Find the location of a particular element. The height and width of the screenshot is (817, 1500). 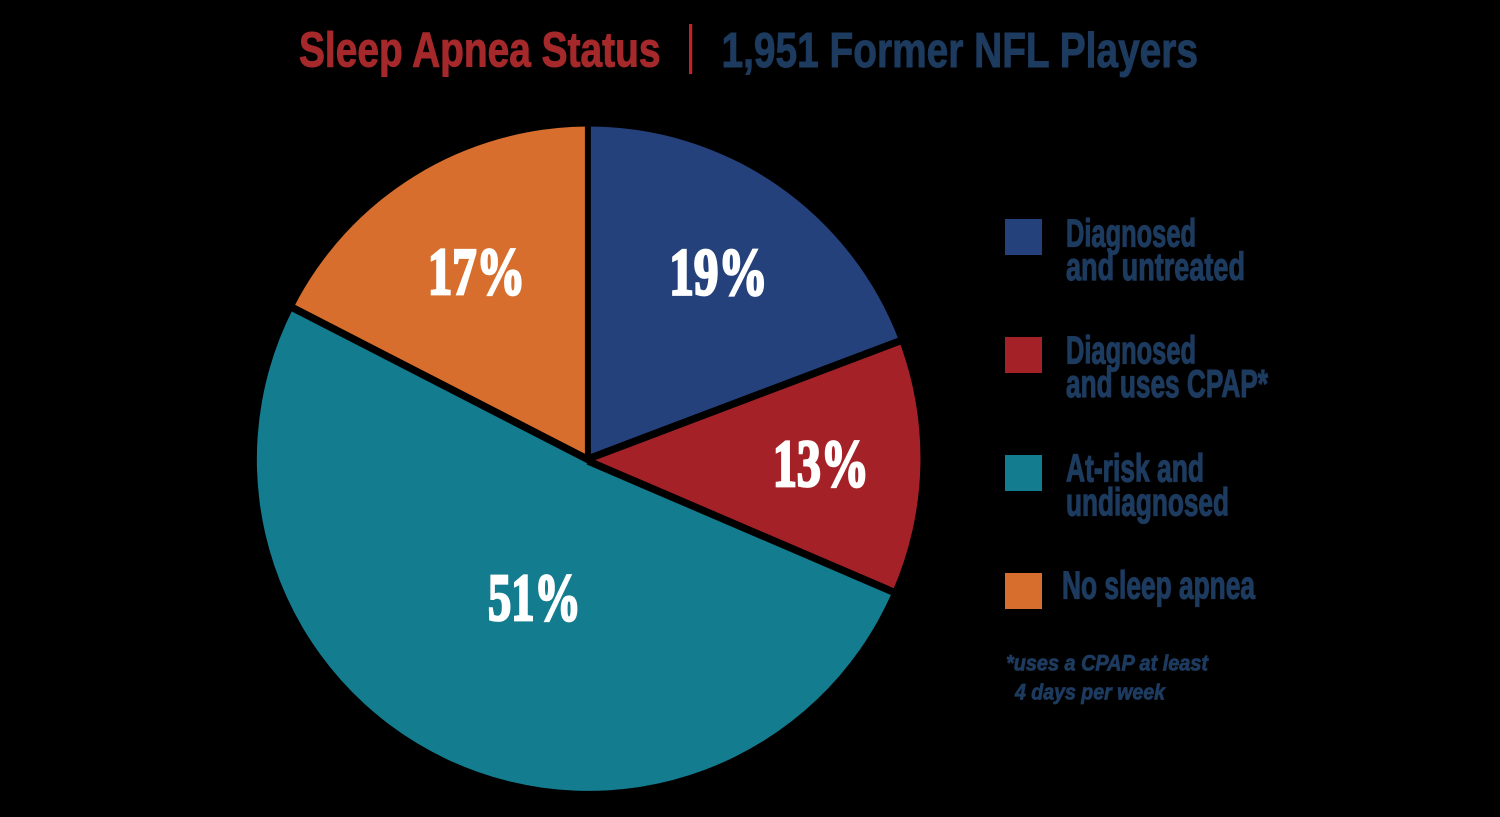

svg-text: 13% is located at coordinates (821, 464).